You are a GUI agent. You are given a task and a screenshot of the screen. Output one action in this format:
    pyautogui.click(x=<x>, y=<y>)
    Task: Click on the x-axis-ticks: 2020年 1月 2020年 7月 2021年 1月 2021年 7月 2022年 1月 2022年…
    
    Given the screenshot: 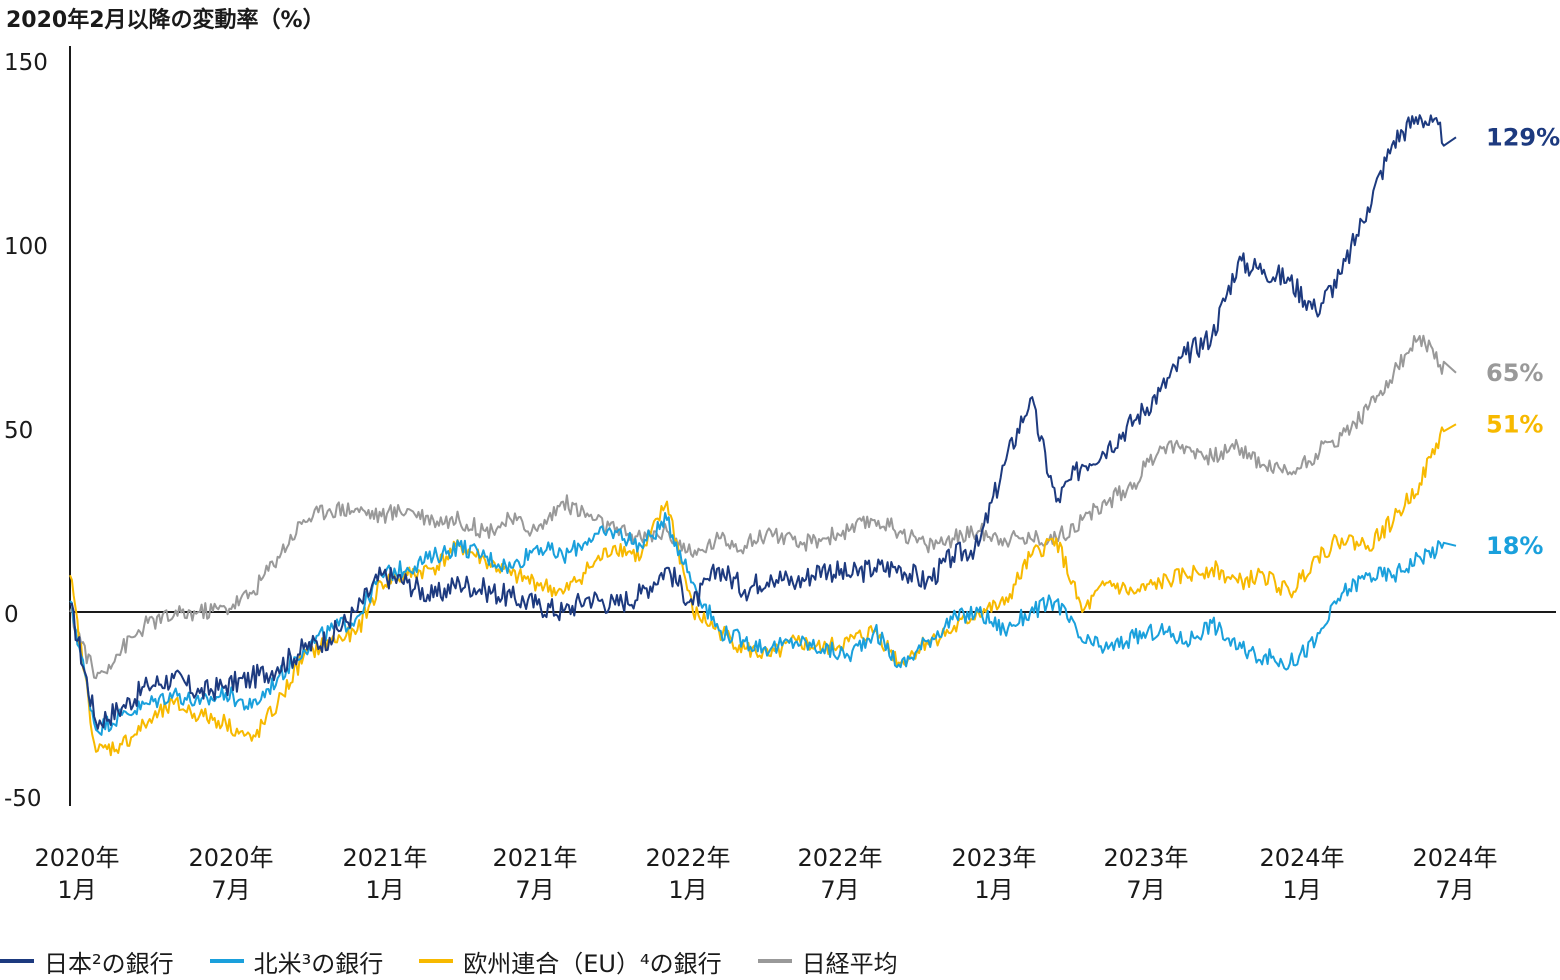 What is the action you would take?
    pyautogui.click(x=765, y=874)
    